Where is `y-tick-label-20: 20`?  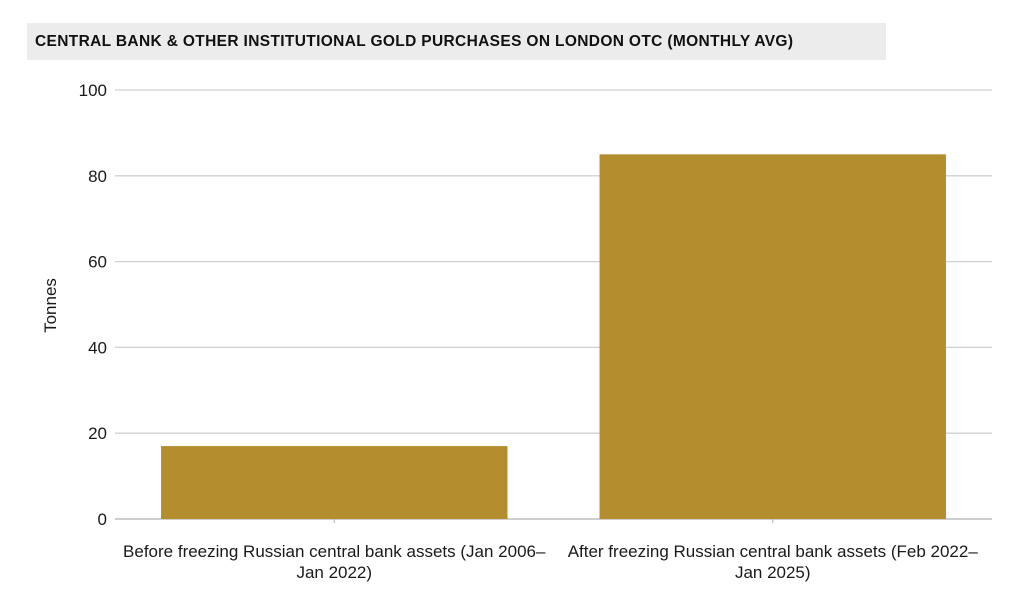
y-tick-label-20: 20 is located at coordinates (97, 433).